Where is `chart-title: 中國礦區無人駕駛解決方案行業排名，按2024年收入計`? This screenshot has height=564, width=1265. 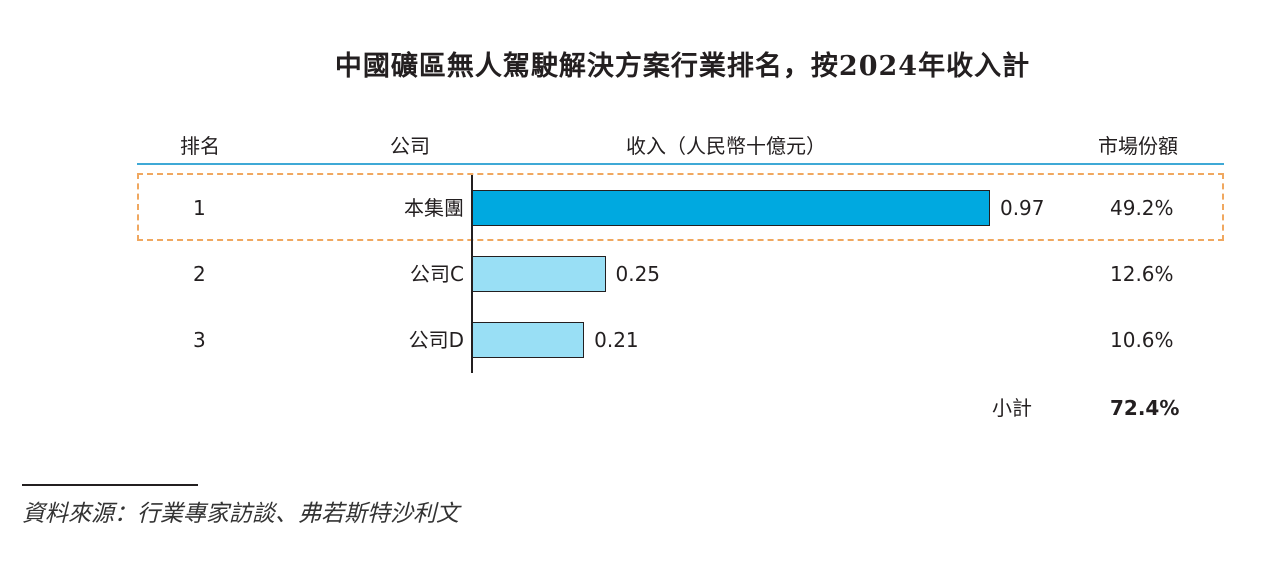 chart-title: 中國礦區無人駕駛解決方案行業排名，按2024年收入計 is located at coordinates (682, 66).